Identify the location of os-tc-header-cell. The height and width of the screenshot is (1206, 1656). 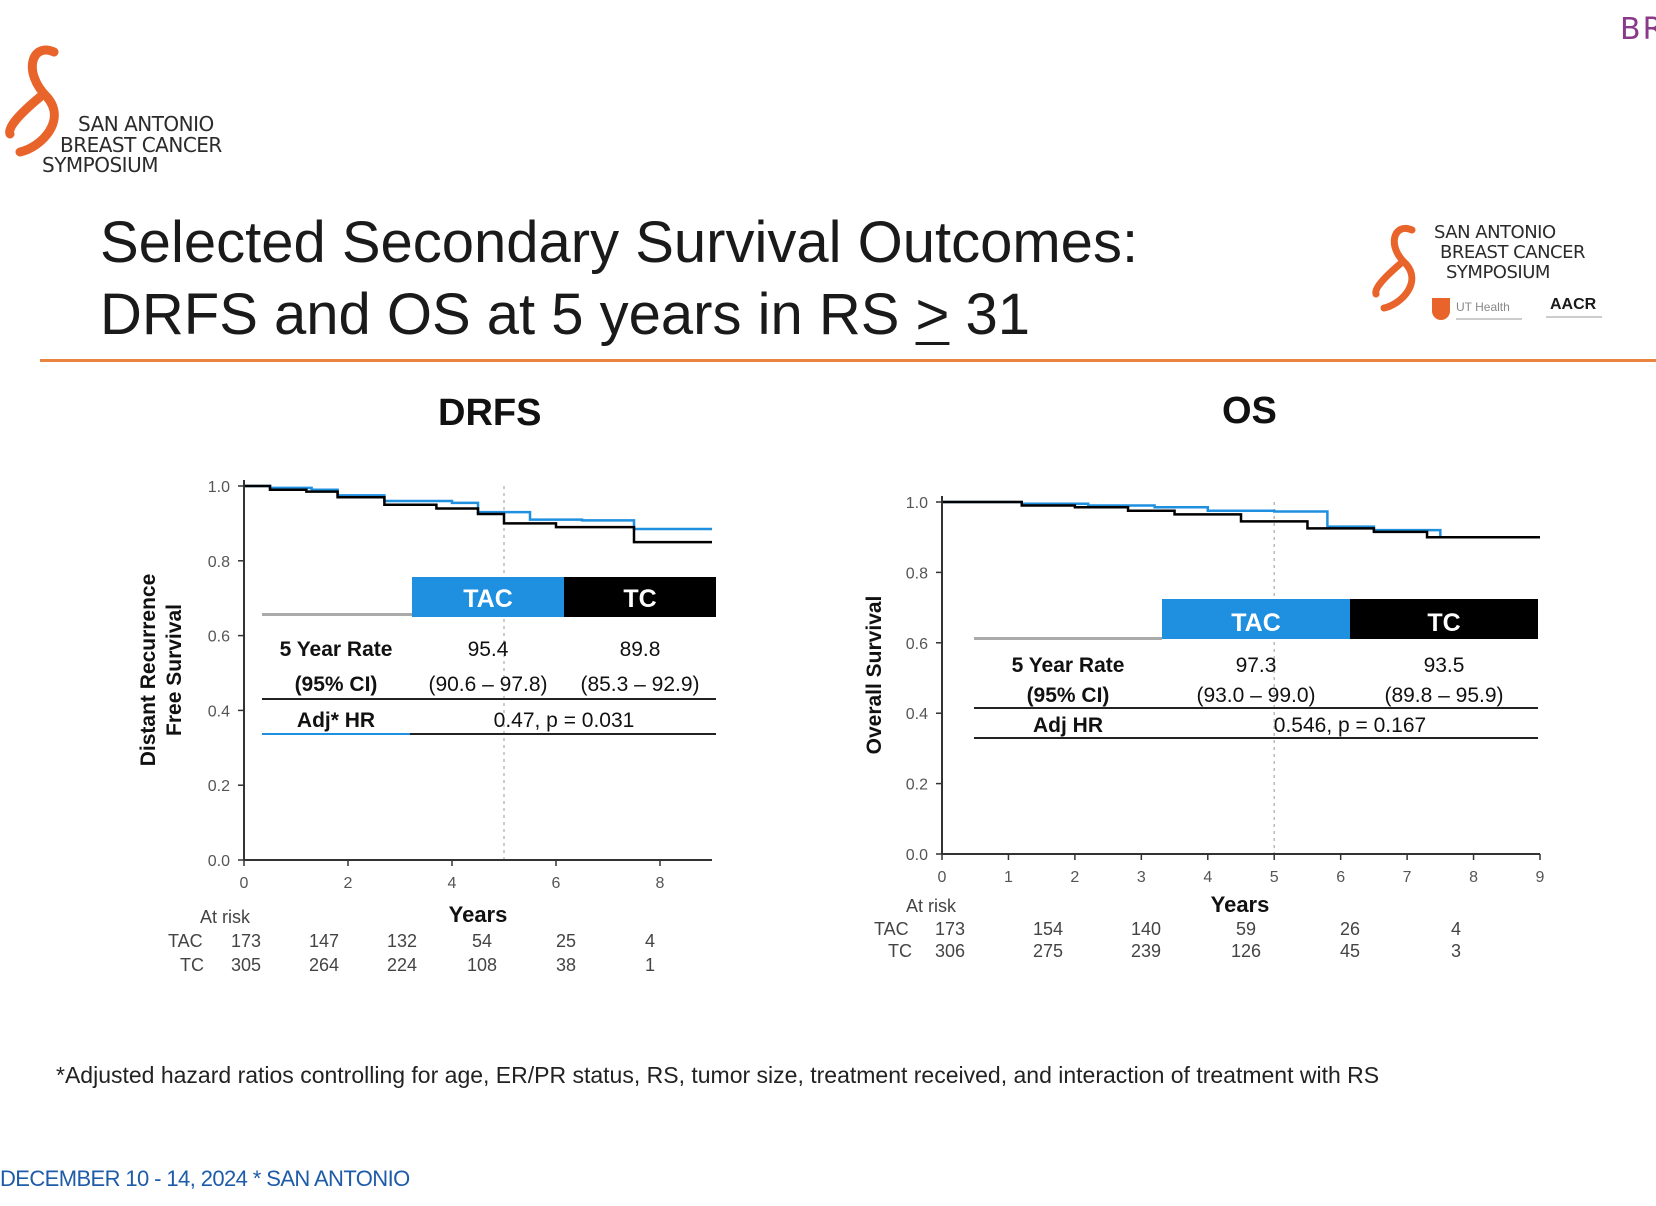
(1444, 619).